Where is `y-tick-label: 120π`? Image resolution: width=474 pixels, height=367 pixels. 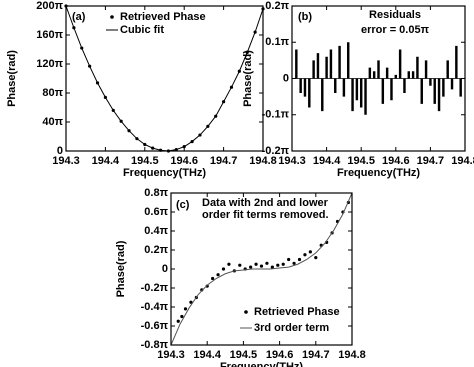
y-tick-label: 120π is located at coordinates (49, 64).